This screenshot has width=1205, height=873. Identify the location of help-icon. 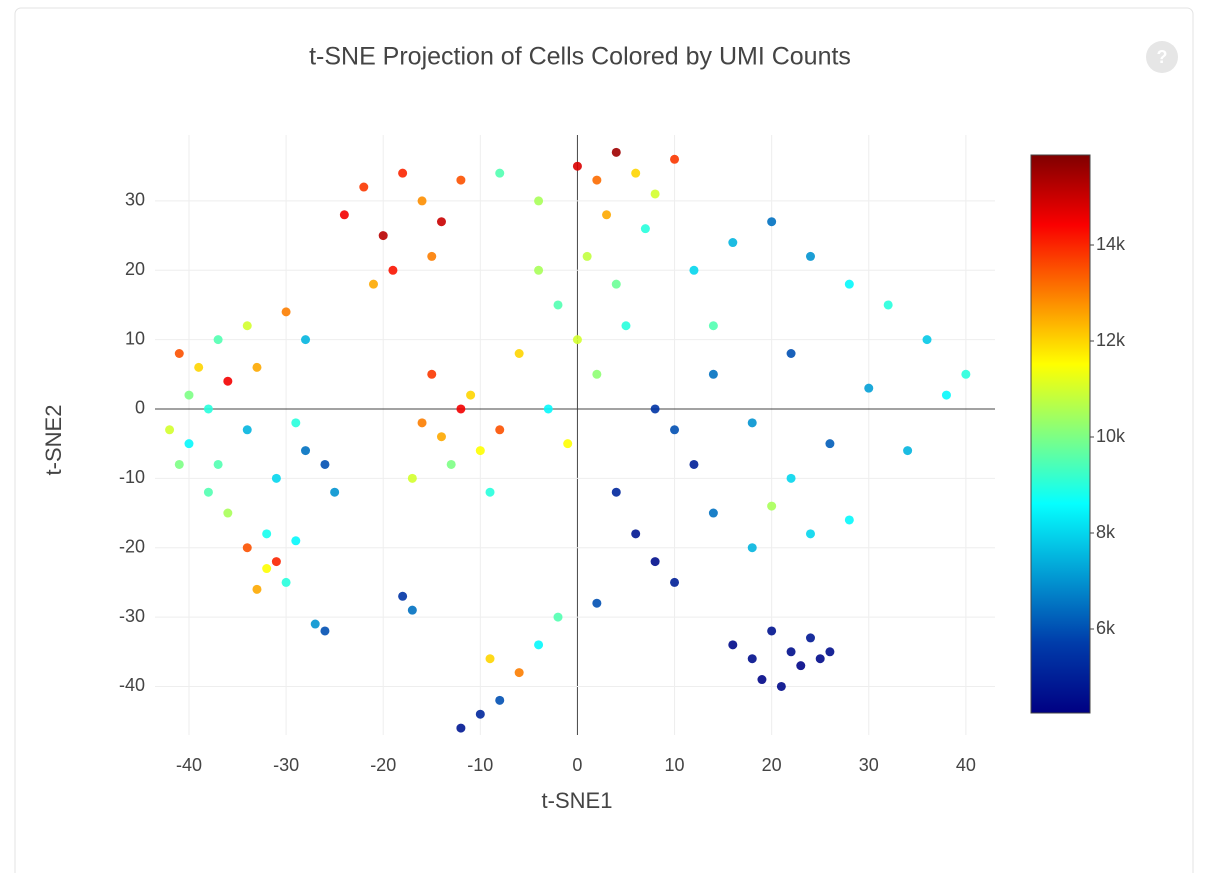
(1162, 57).